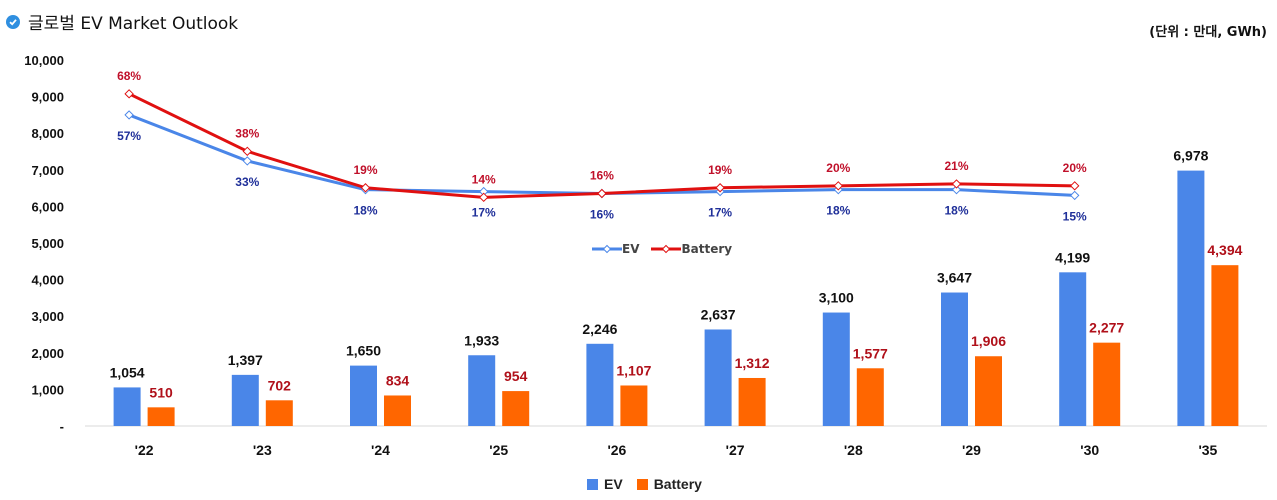 This screenshot has width=1277, height=500. What do you see at coordinates (13, 21) in the screenshot?
I see `check-circle-icon` at bounding box center [13, 21].